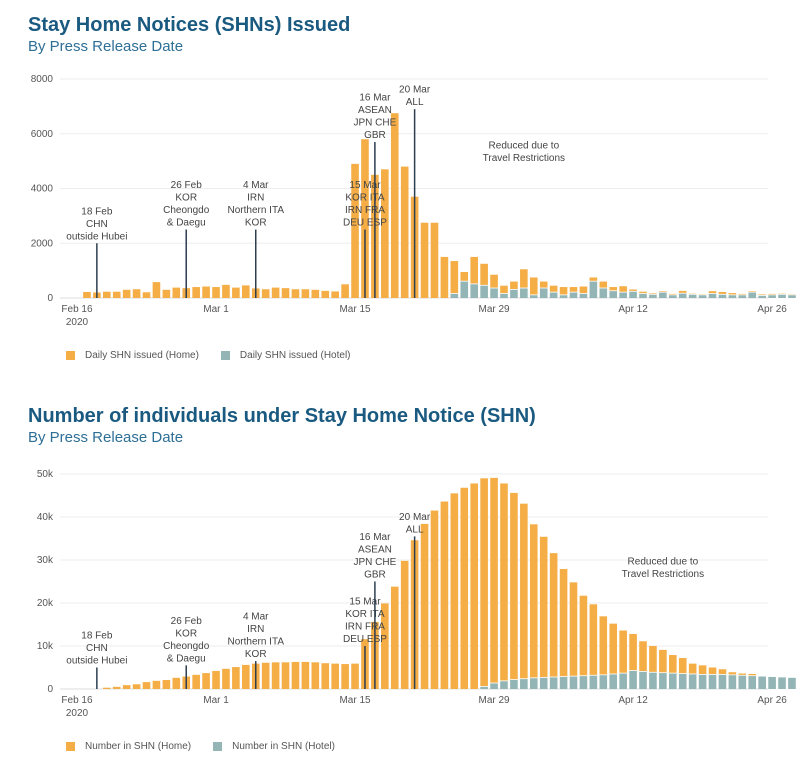  I want to click on legend-label-hotel: Number in SHN (Hotel), so click(283, 746).